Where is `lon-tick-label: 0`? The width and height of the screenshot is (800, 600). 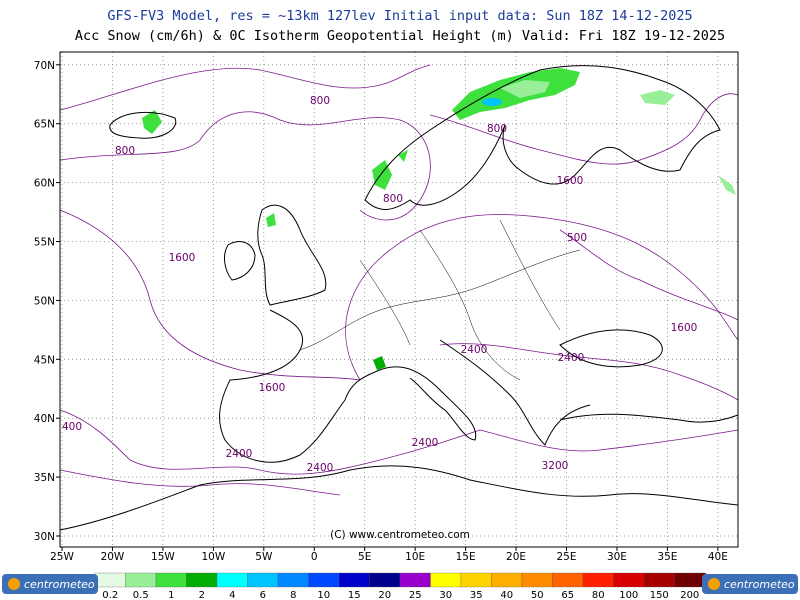
lon-tick-label: 0 is located at coordinates (314, 557).